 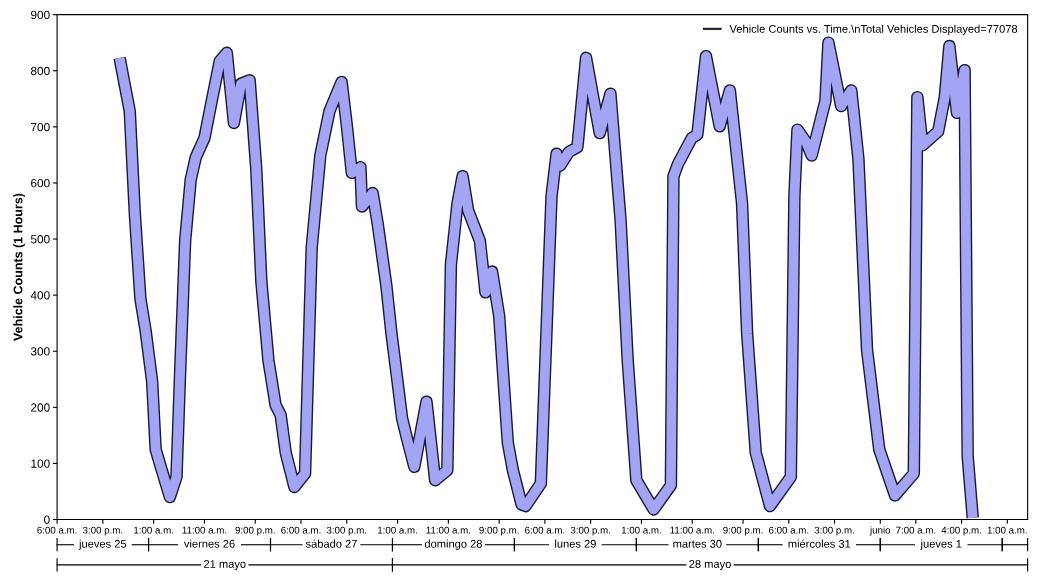 I want to click on text: Vehicle Counts vs. Time.\nTotal Vehicles Displayed=77078, so click(x=873, y=30).